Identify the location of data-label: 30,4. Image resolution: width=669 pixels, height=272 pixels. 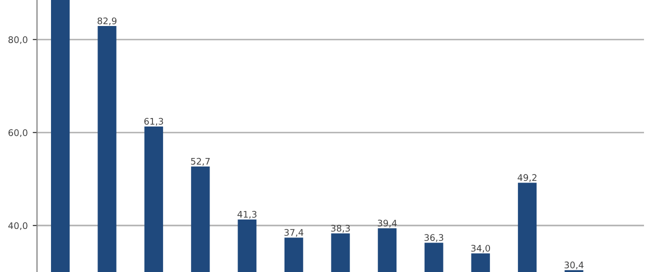
(574, 266).